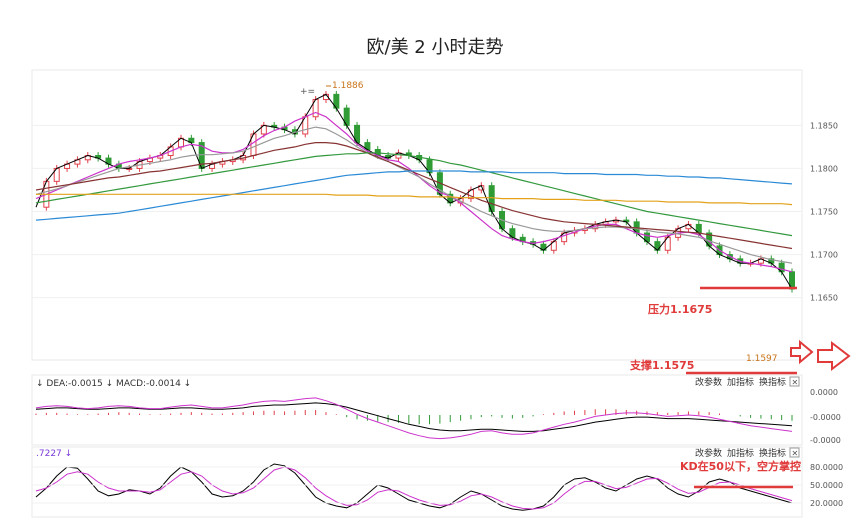  I want to click on series-line-ma-blue, so click(414, 195).